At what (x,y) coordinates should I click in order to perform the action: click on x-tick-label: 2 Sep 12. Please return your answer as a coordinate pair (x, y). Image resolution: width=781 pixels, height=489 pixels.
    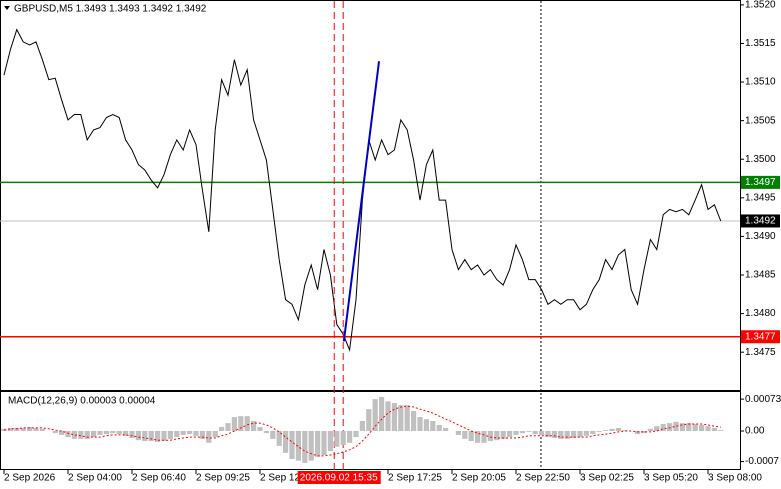
    Looking at the image, I should click on (280, 478).